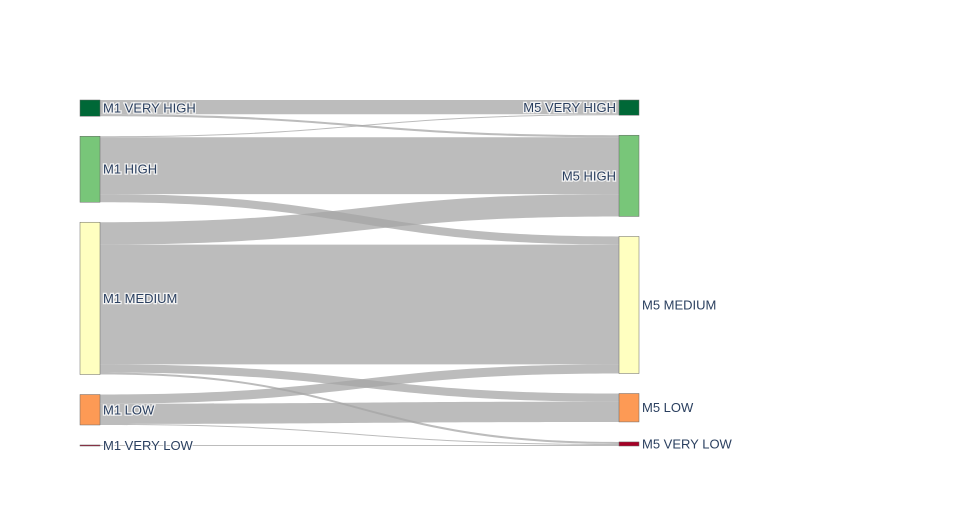 Image resolution: width=954 pixels, height=525 pixels. What do you see at coordinates (359, 219) in the screenshot?
I see `link-m1_m-to-m5_h` at bounding box center [359, 219].